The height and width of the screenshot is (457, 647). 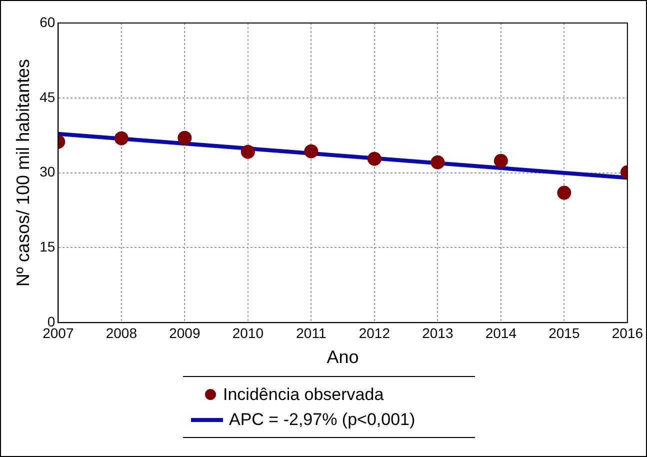 What do you see at coordinates (303, 394) in the screenshot?
I see `legend-label: Incidência observada` at bounding box center [303, 394].